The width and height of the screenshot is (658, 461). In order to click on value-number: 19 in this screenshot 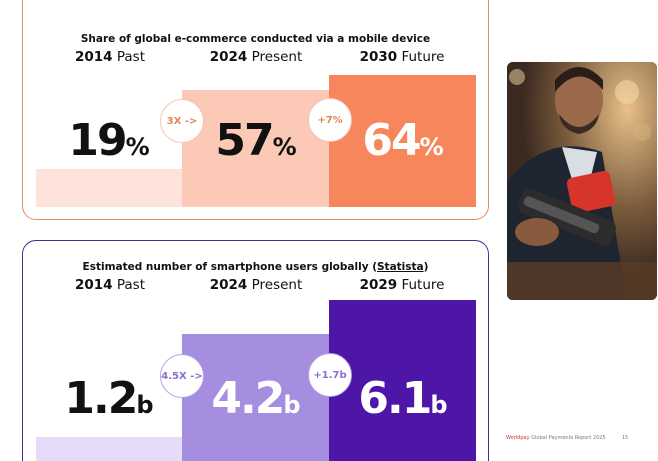, I will do `click(97, 140)`.